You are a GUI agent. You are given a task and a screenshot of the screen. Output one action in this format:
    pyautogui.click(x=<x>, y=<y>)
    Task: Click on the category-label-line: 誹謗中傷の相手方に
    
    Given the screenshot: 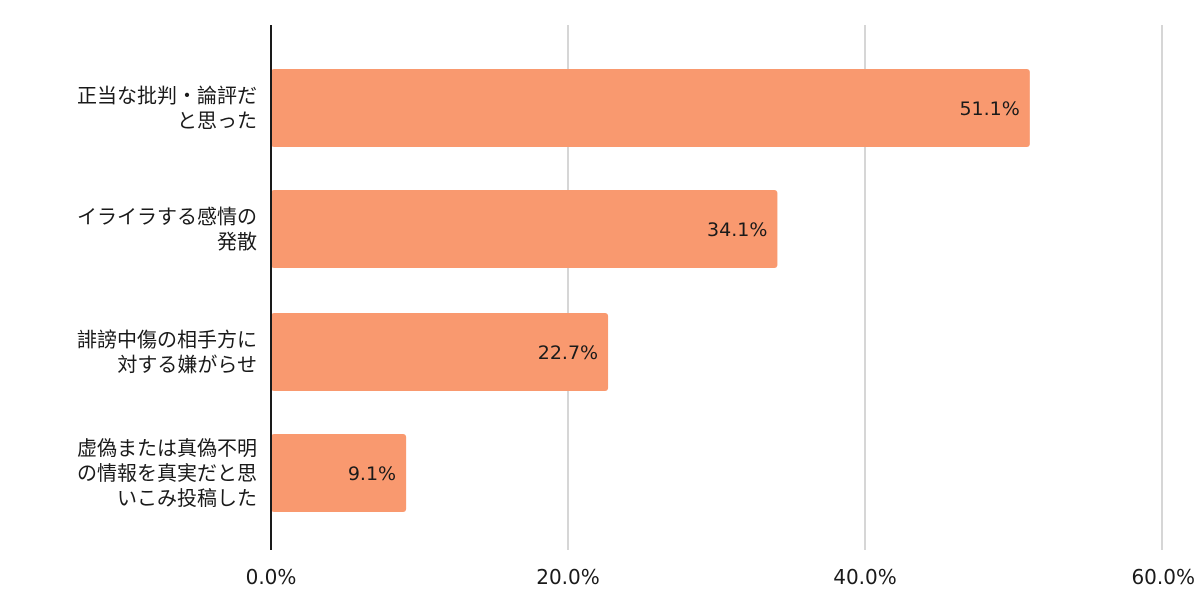 What is the action you would take?
    pyautogui.click(x=167, y=340)
    